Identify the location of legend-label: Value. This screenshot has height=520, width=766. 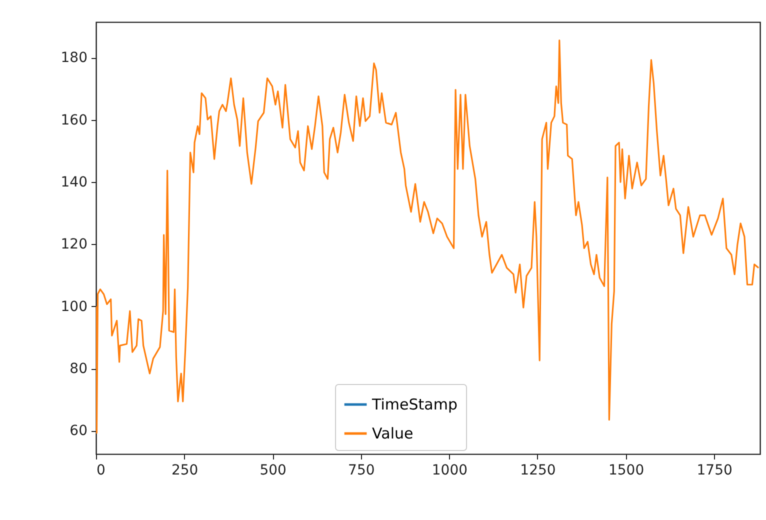
(393, 433).